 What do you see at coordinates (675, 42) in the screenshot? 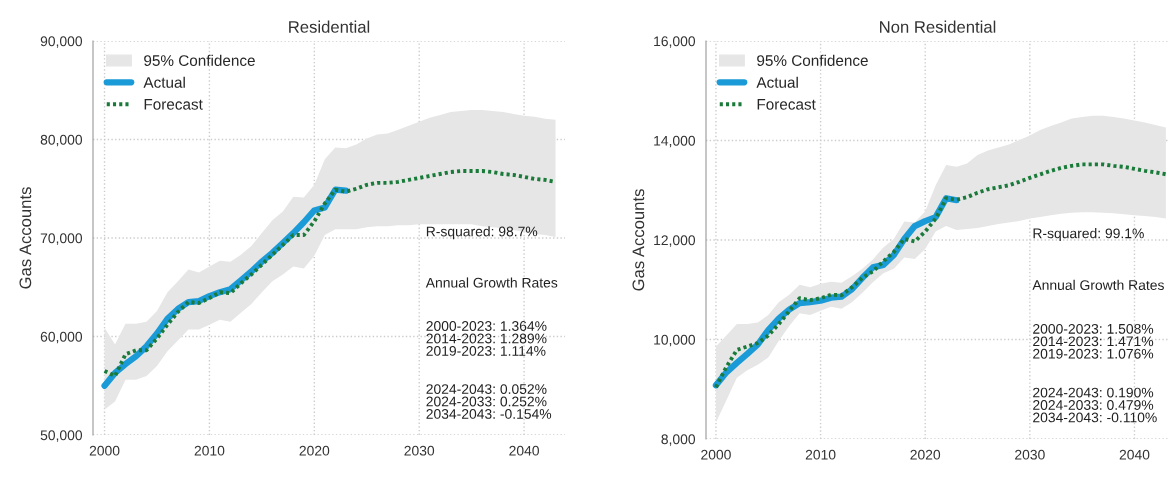
I see `y-tick-label: 16,000` at bounding box center [675, 42].